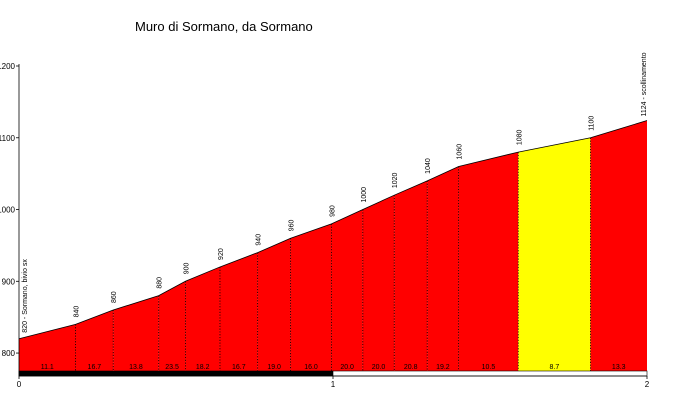 The width and height of the screenshot is (676, 400). Describe the element at coordinates (311, 367) in the screenshot. I see `gradient-label: 16.0` at that location.